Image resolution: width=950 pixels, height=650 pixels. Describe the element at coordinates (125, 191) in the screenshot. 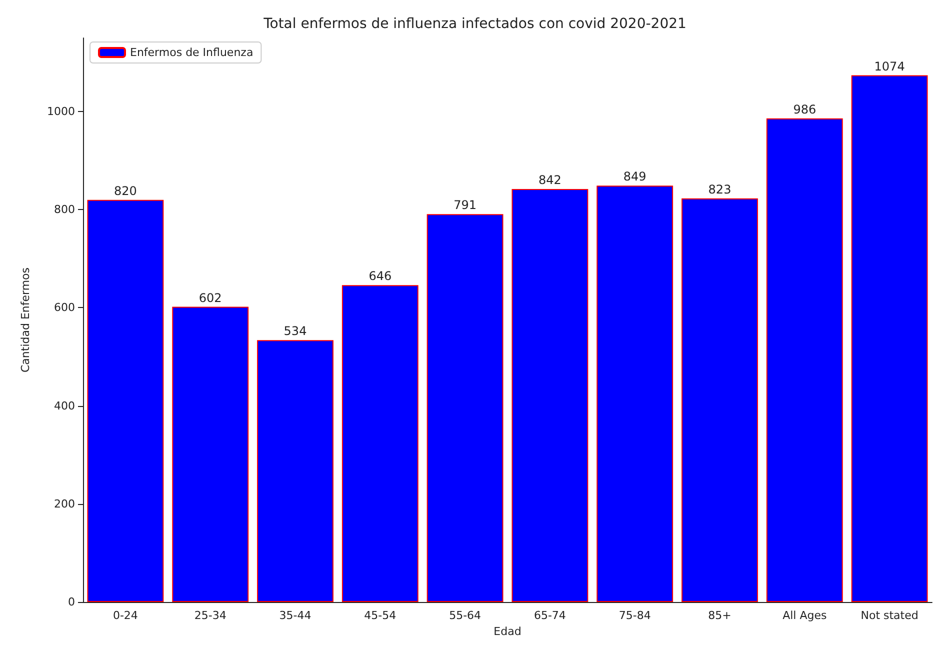

I see `data-label: 820` at that location.